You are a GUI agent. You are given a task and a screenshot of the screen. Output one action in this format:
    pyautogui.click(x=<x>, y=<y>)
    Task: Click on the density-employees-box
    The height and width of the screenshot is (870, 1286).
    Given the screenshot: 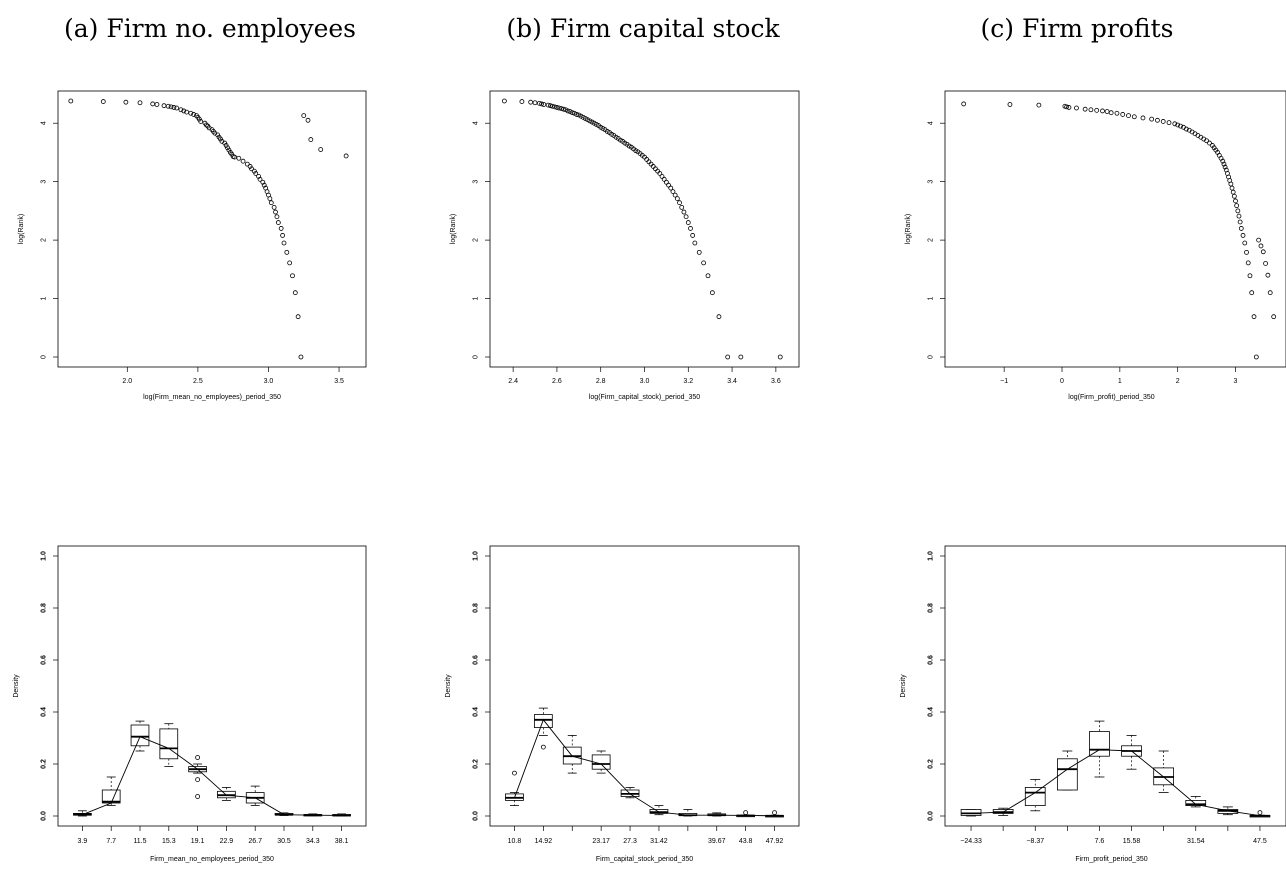 What is the action you would take?
    pyautogui.click(x=140, y=735)
    